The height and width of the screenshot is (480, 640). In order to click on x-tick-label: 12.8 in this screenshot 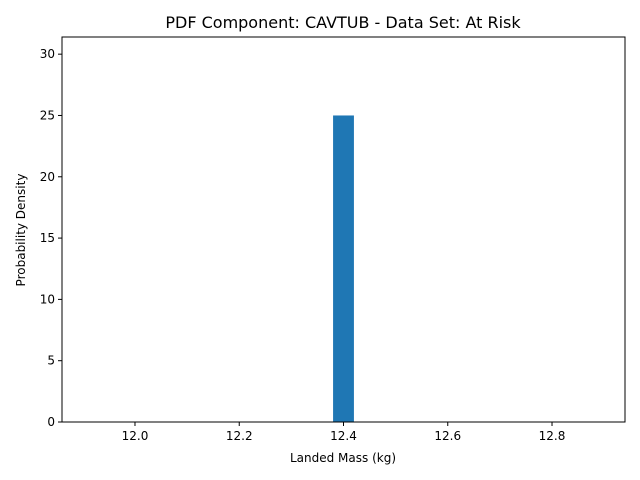, I will do `click(552, 436)`.